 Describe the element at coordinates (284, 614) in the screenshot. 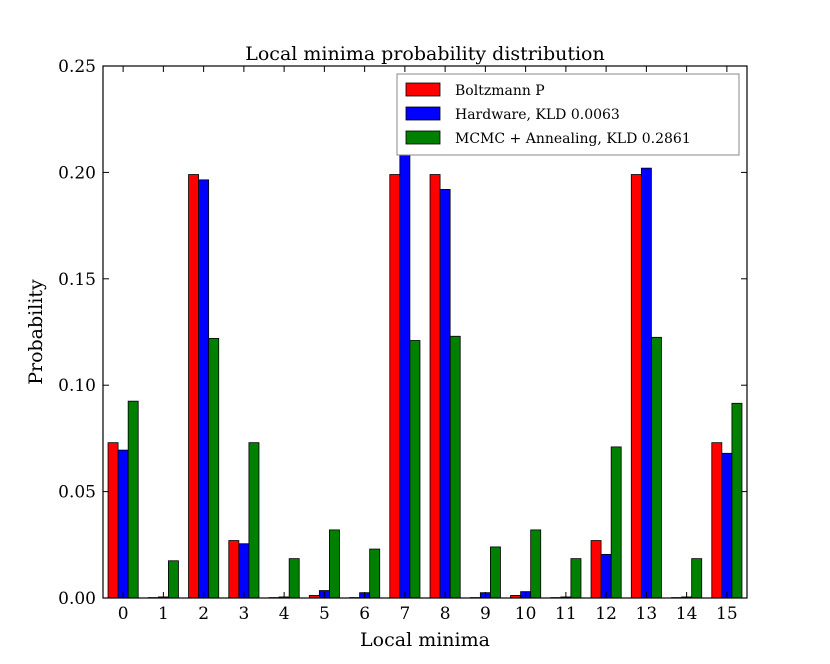

I see `x-tick-label: 4` at that location.